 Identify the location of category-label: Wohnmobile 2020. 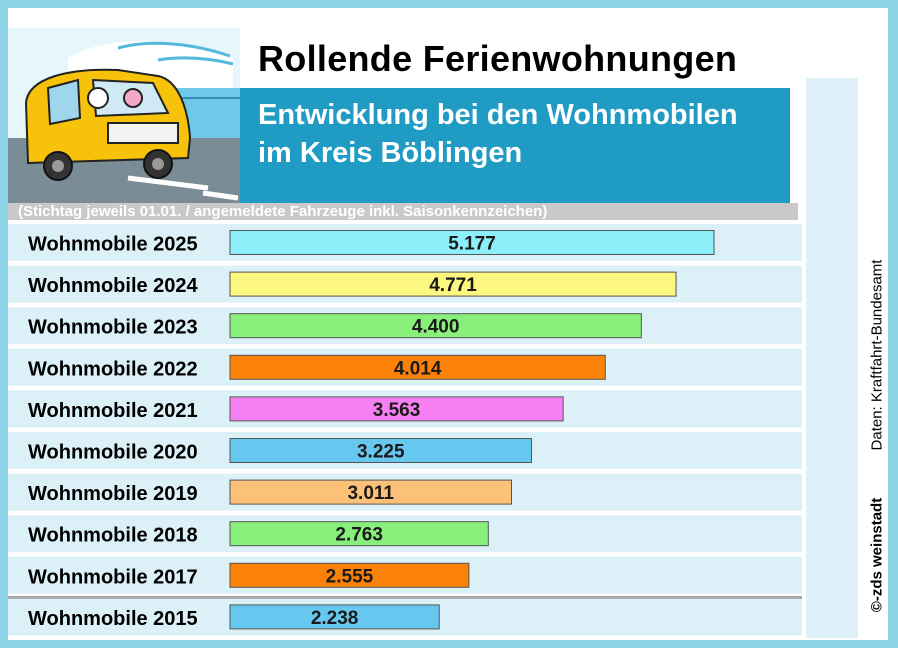
(113, 453).